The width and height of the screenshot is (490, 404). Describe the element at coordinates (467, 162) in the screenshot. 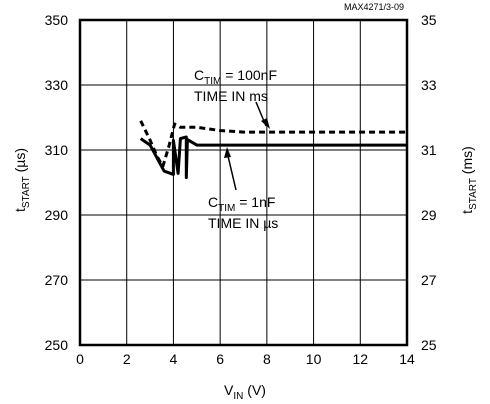

I see `y-axis-right-title-suffix: (ms)` at that location.